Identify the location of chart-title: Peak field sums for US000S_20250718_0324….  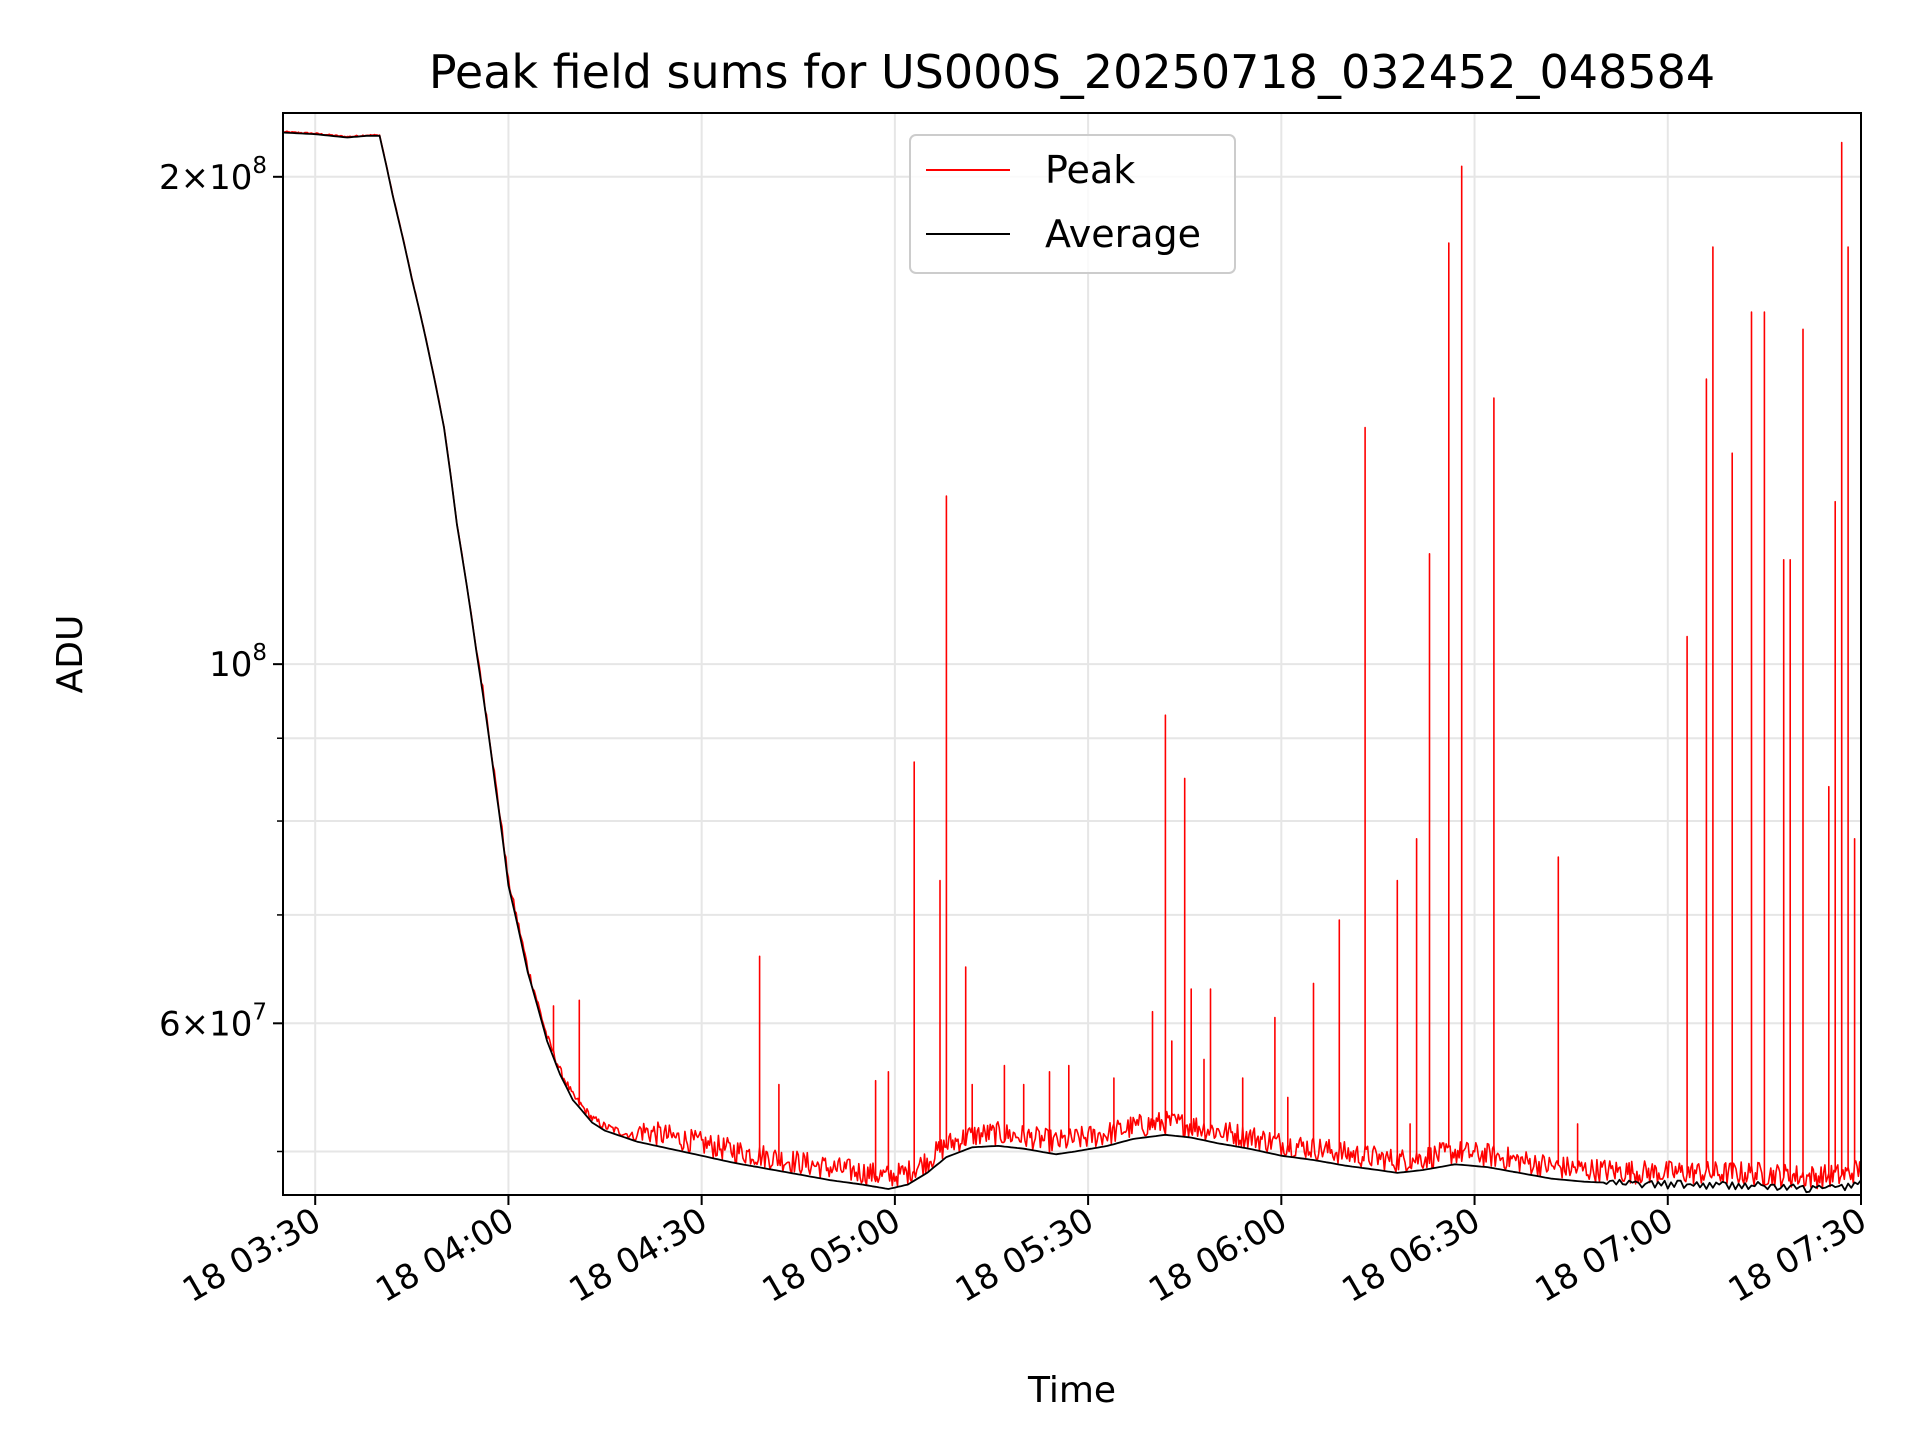
(1072, 72).